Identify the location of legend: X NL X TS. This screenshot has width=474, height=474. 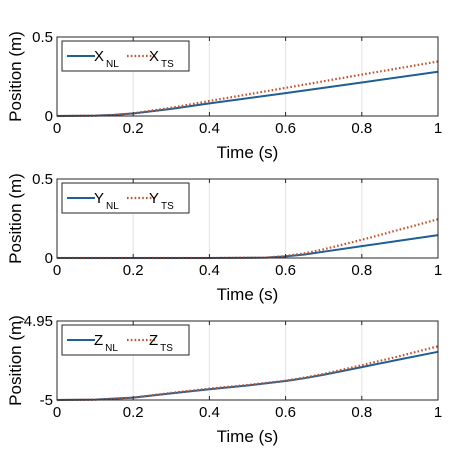
(125, 56).